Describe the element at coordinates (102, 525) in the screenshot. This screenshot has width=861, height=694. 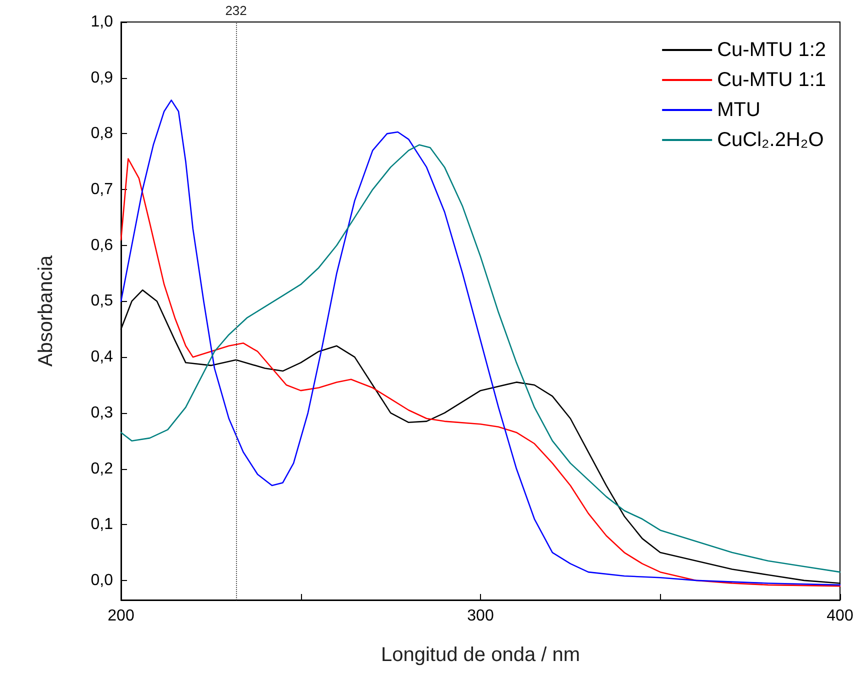
I see `y-tick-label: 0,1` at that location.